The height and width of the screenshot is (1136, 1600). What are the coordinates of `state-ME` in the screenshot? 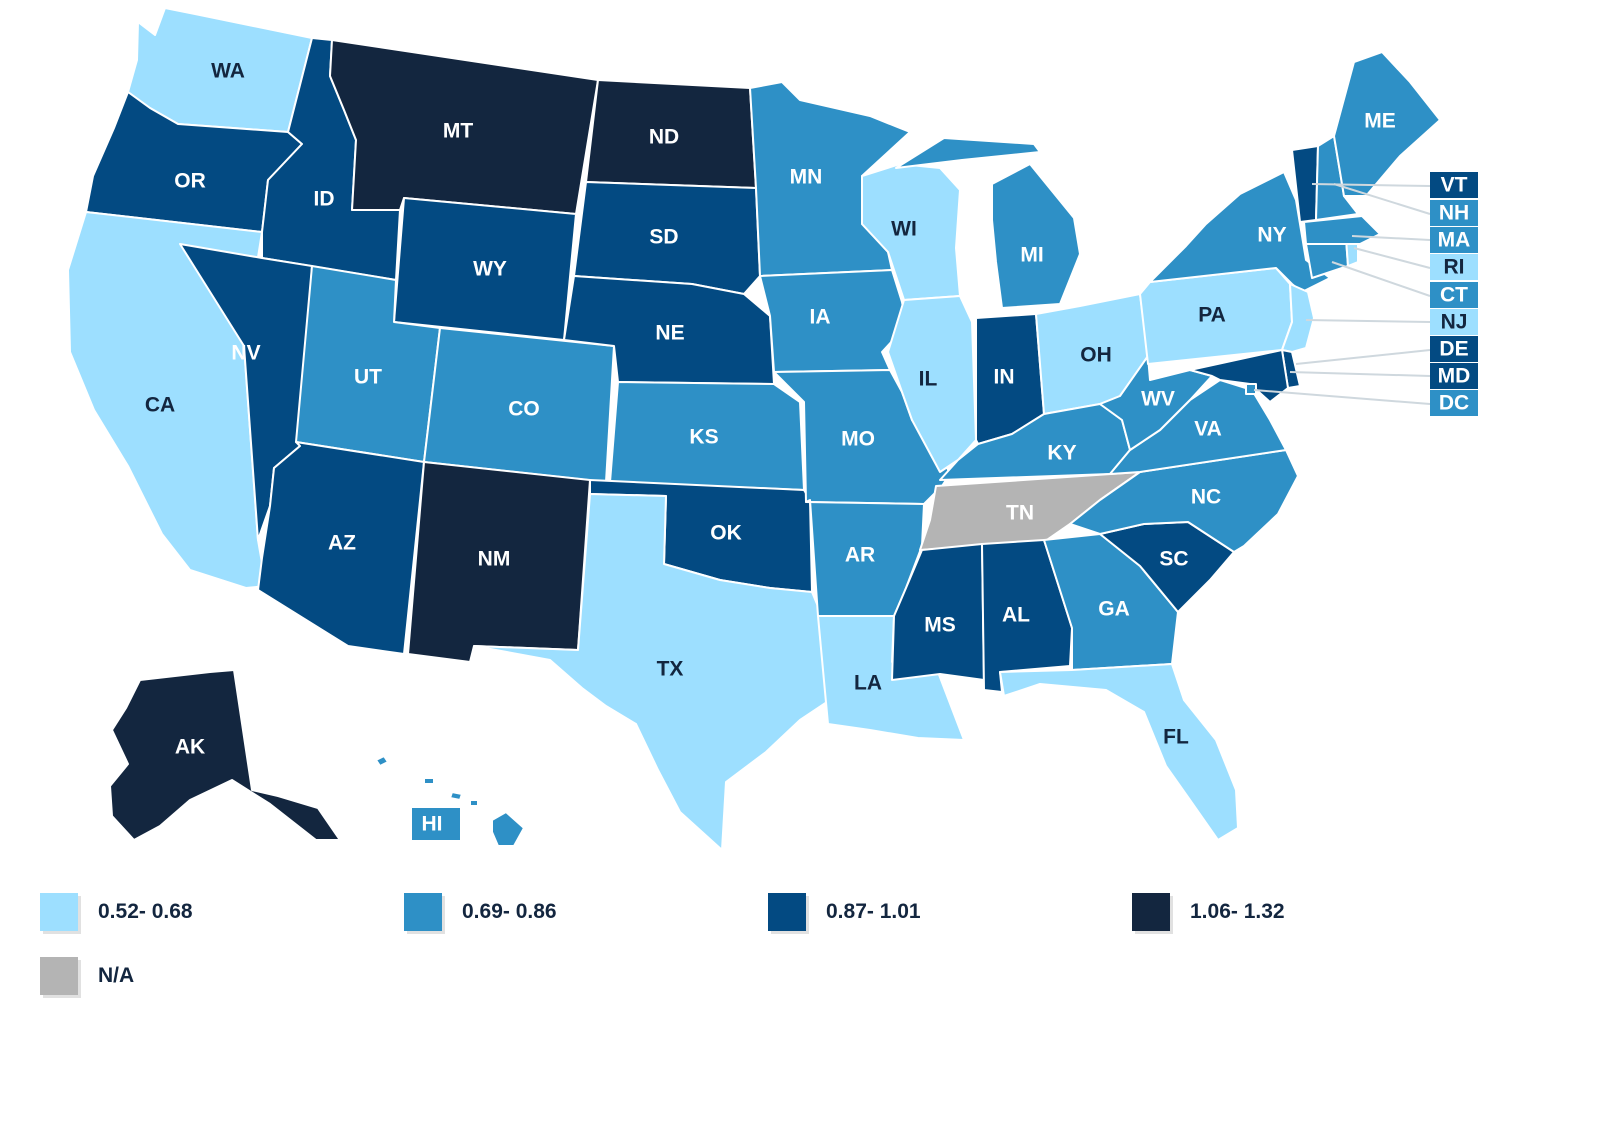 It's located at (1387, 124).